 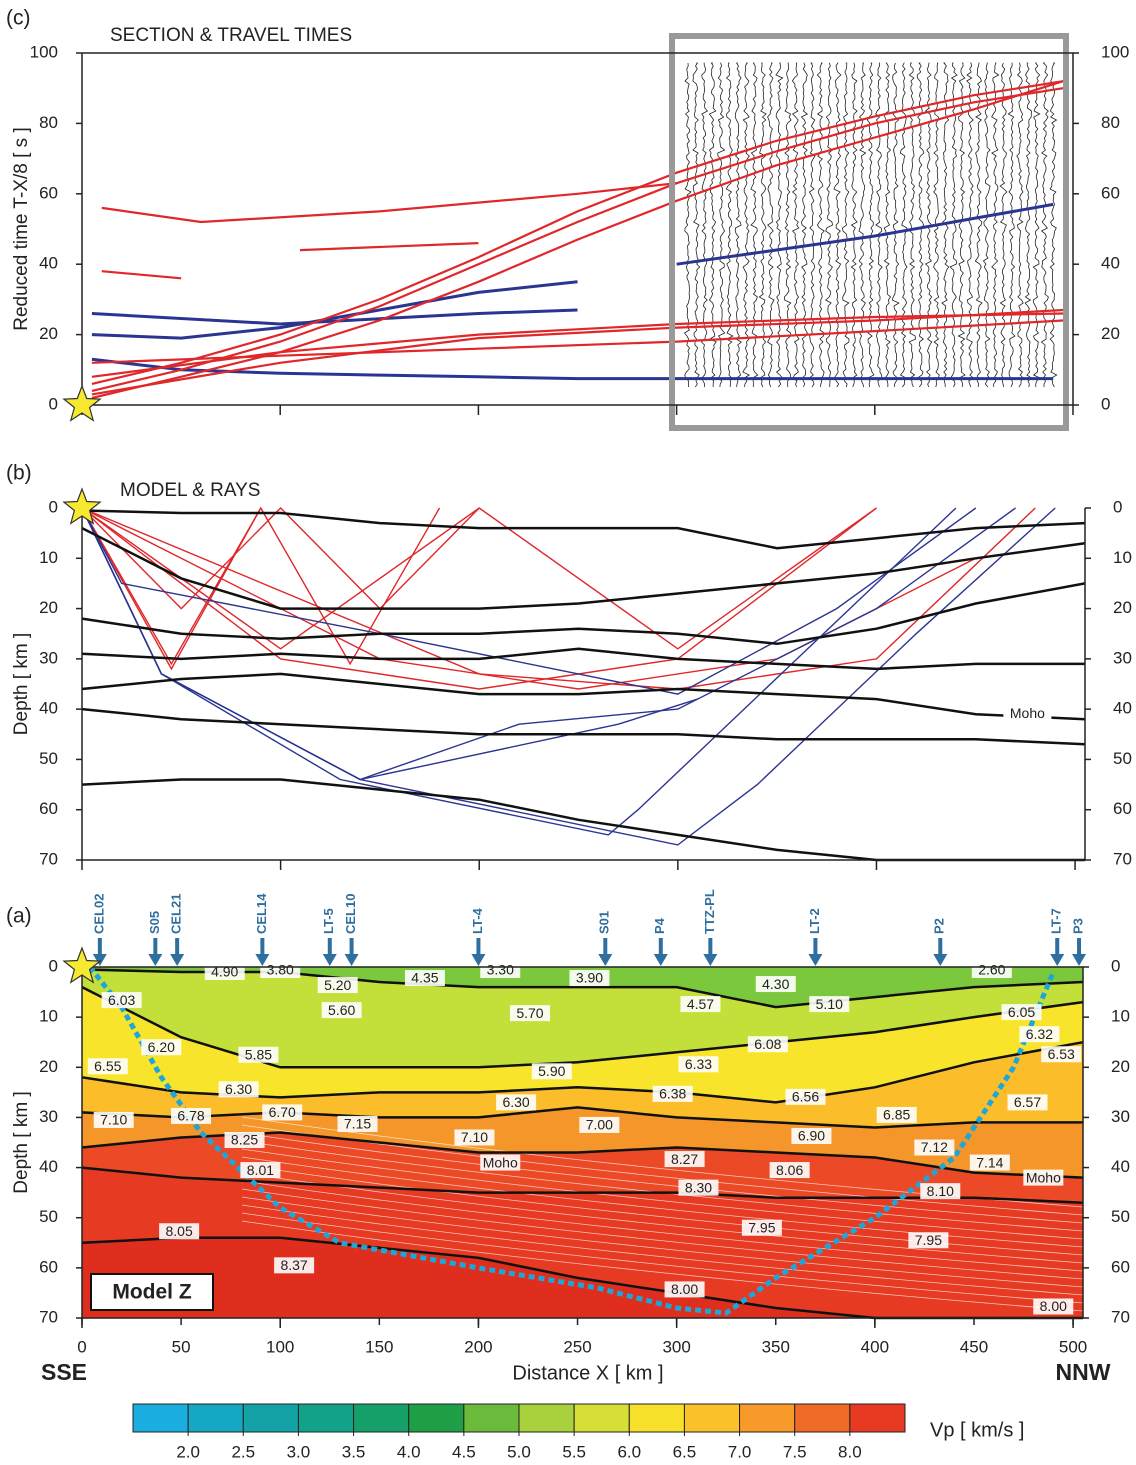 I want to click on velocity-label: 6.57, so click(x=1027, y=1102).